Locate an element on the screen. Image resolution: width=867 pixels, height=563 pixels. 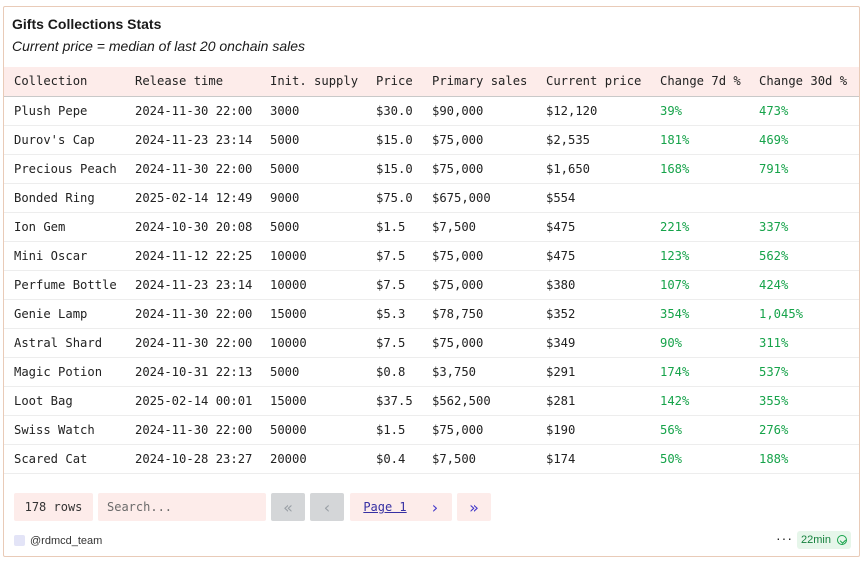
cell-change-30d: 424% is located at coordinates (804, 285).